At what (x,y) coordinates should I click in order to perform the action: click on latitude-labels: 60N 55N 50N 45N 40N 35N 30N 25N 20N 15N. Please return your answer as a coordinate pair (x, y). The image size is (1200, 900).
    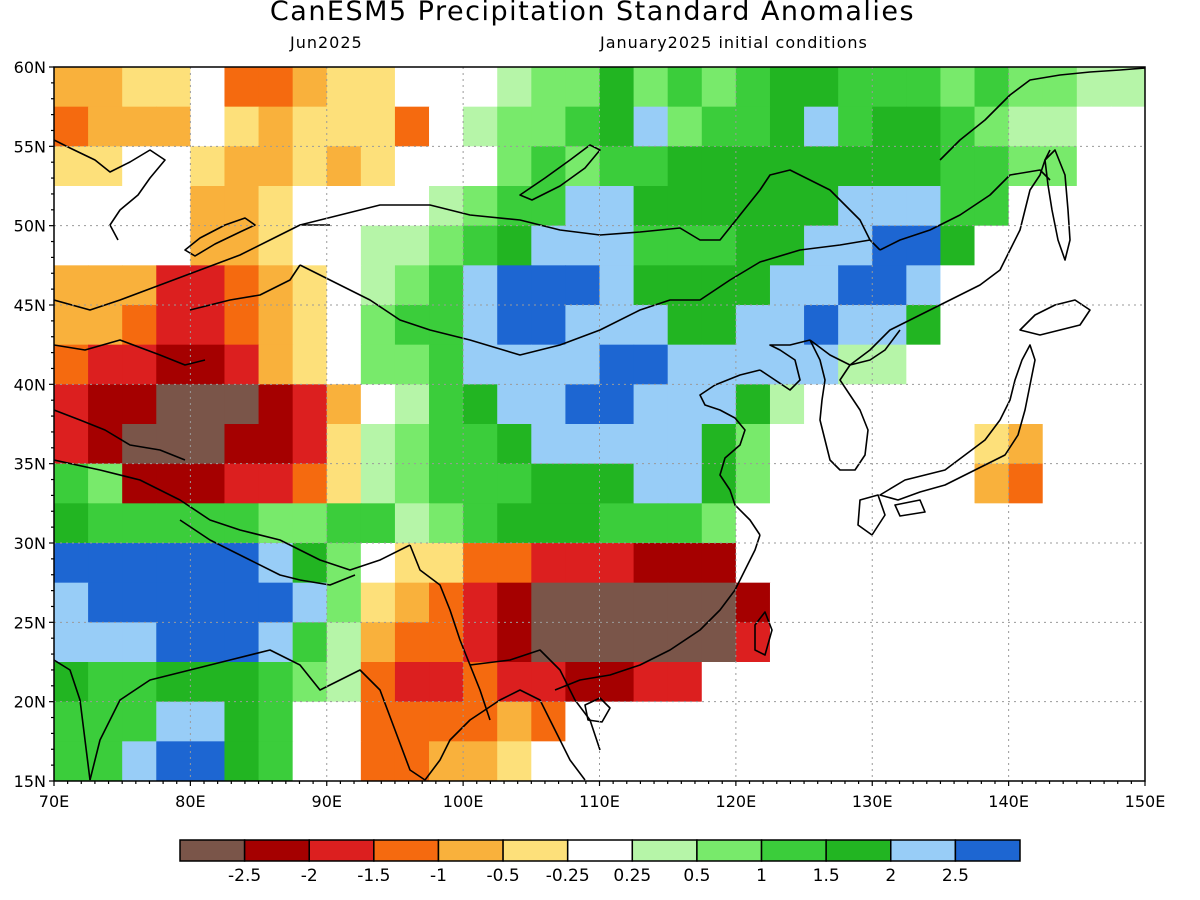
    Looking at the image, I should click on (30, 424).